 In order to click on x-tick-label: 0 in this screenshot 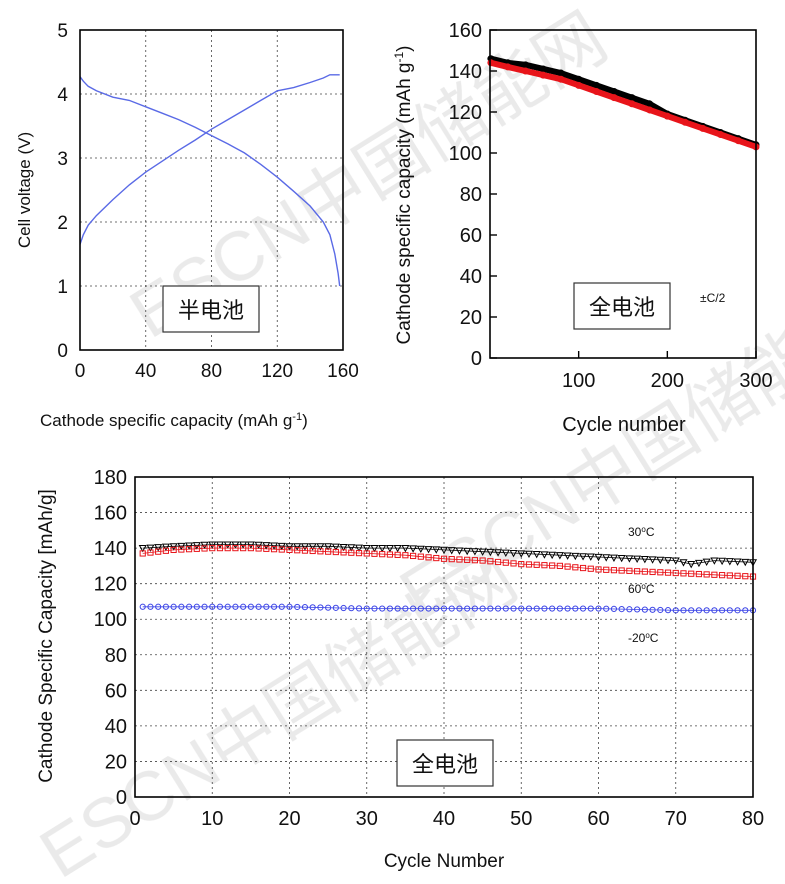, I will do `click(134, 819)`.